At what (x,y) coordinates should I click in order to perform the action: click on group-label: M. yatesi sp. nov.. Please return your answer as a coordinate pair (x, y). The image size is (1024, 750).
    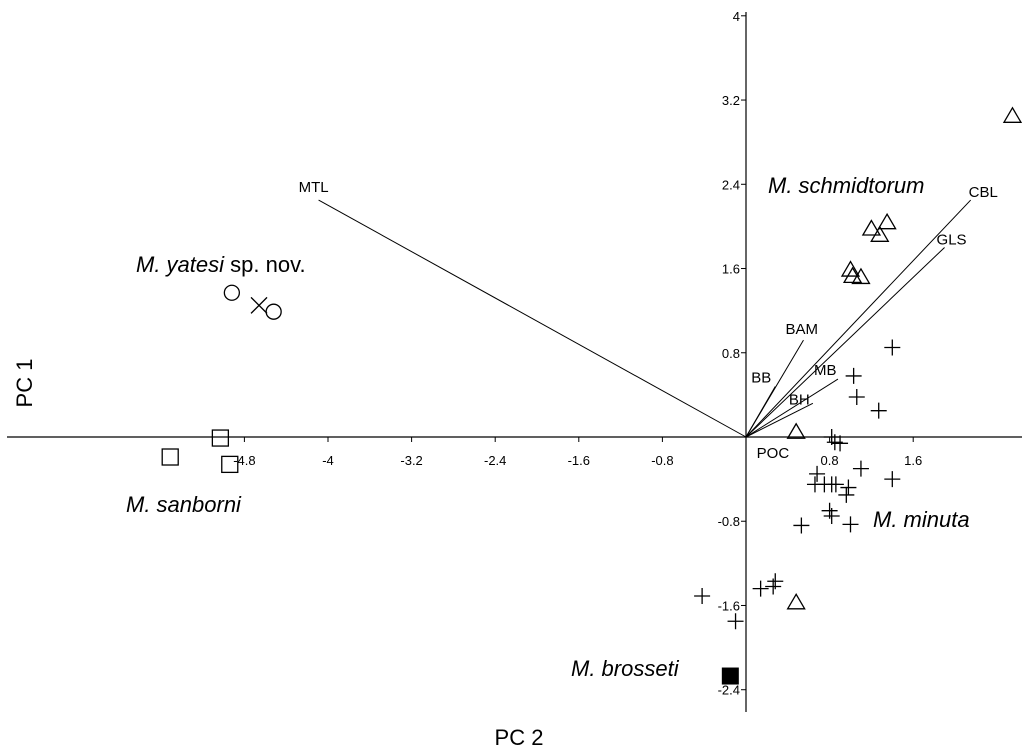
    Looking at the image, I should click on (221, 264).